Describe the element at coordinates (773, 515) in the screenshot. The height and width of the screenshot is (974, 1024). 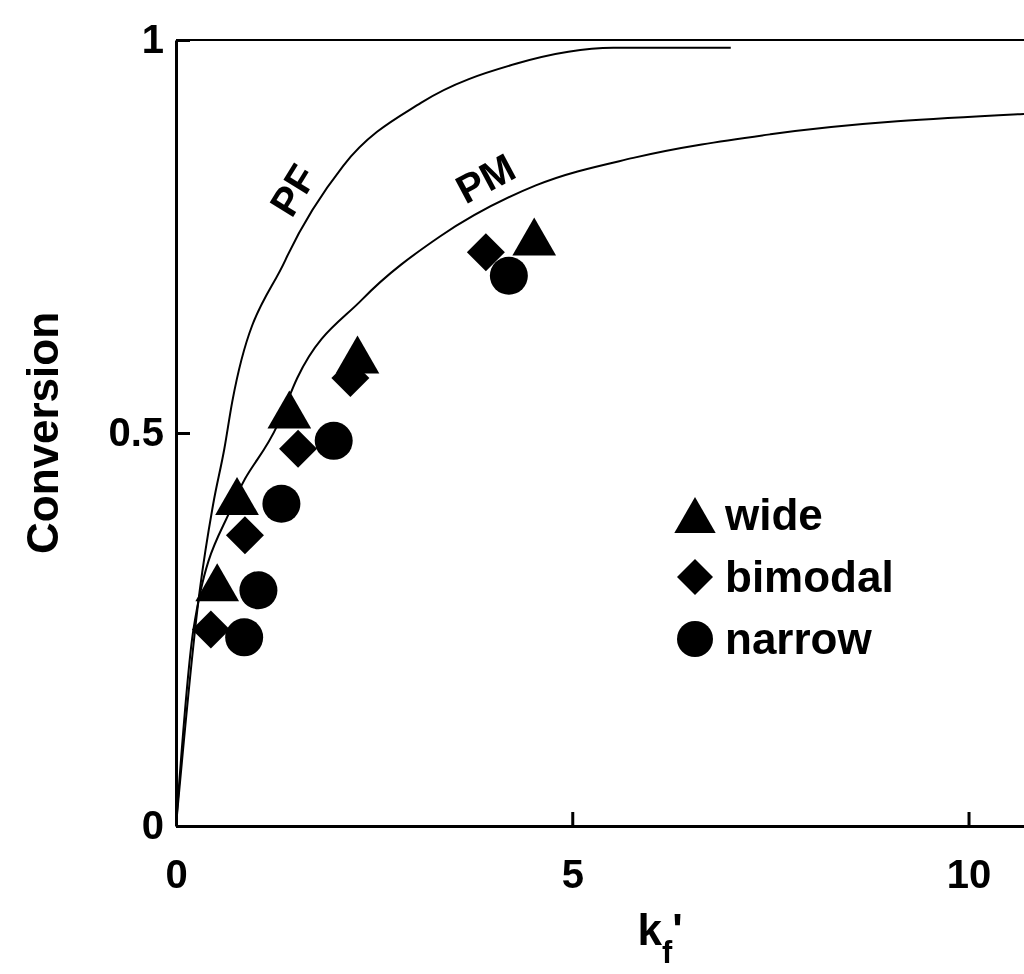
I see `legend-label: wide` at that location.